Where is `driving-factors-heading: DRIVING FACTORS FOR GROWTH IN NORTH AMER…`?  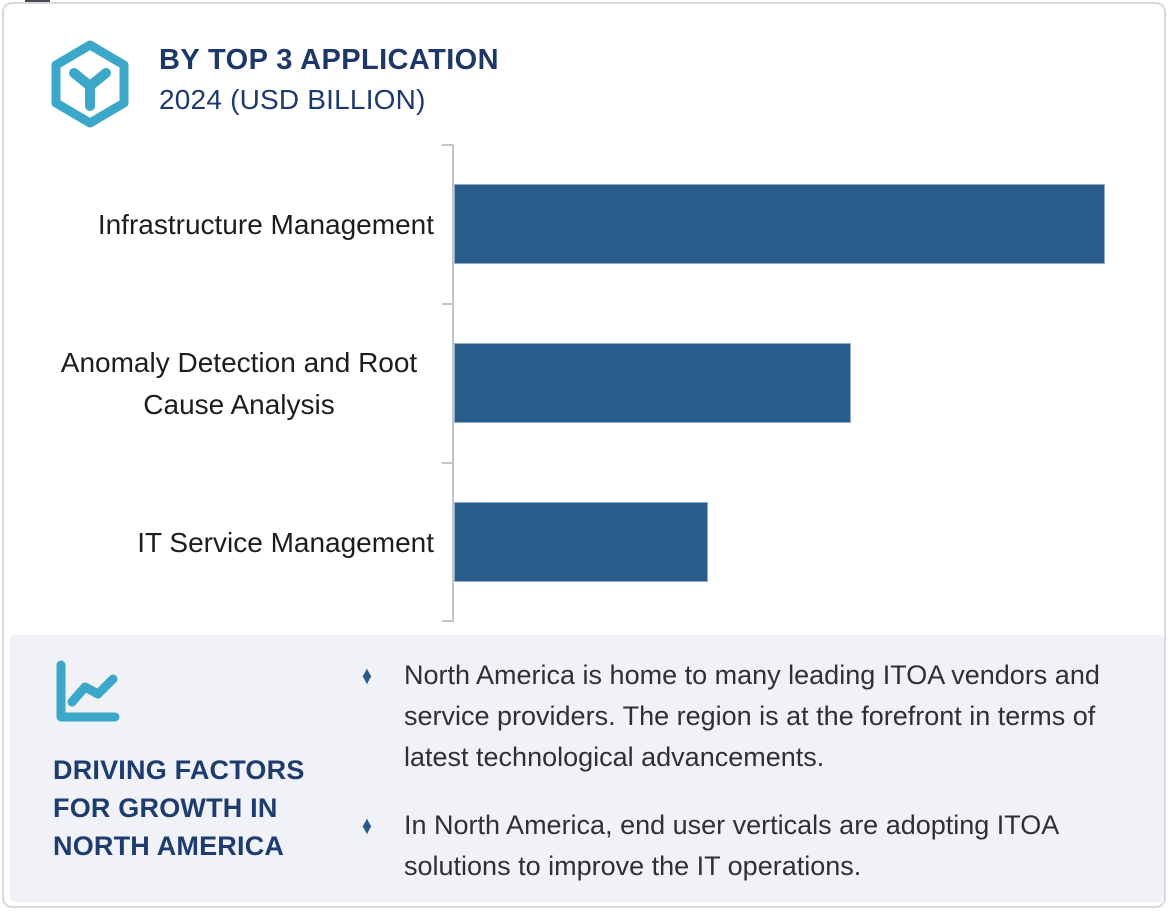
driving-factors-heading: DRIVING FACTORS FOR GROWTH IN NORTH AMER… is located at coordinates (179, 808).